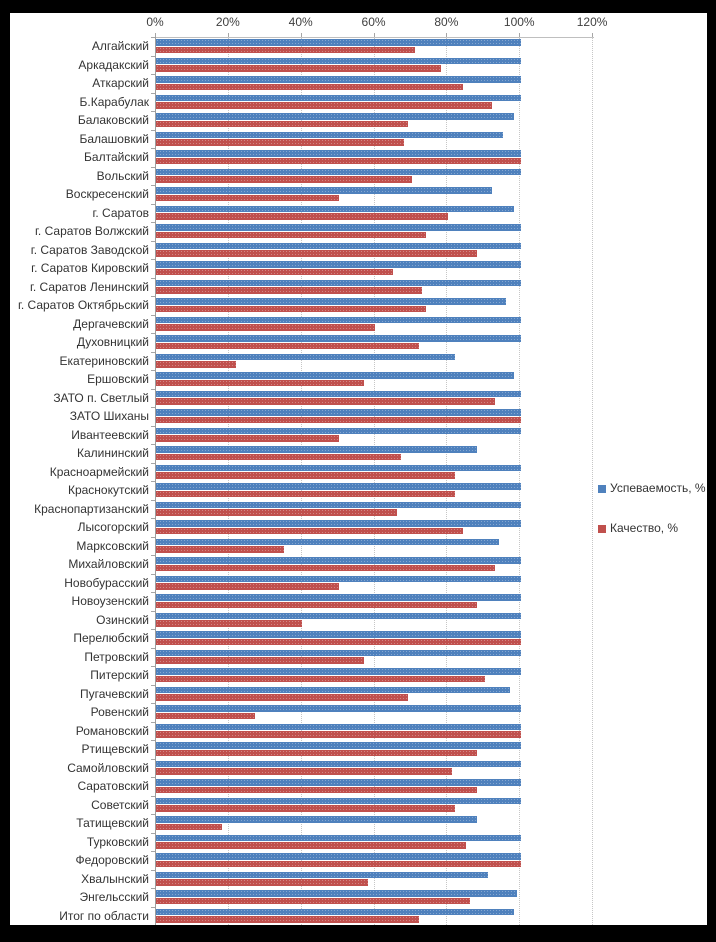 This screenshot has height=942, width=716. I want to click on category-row: Краснопартизанский, so click(329, 509).